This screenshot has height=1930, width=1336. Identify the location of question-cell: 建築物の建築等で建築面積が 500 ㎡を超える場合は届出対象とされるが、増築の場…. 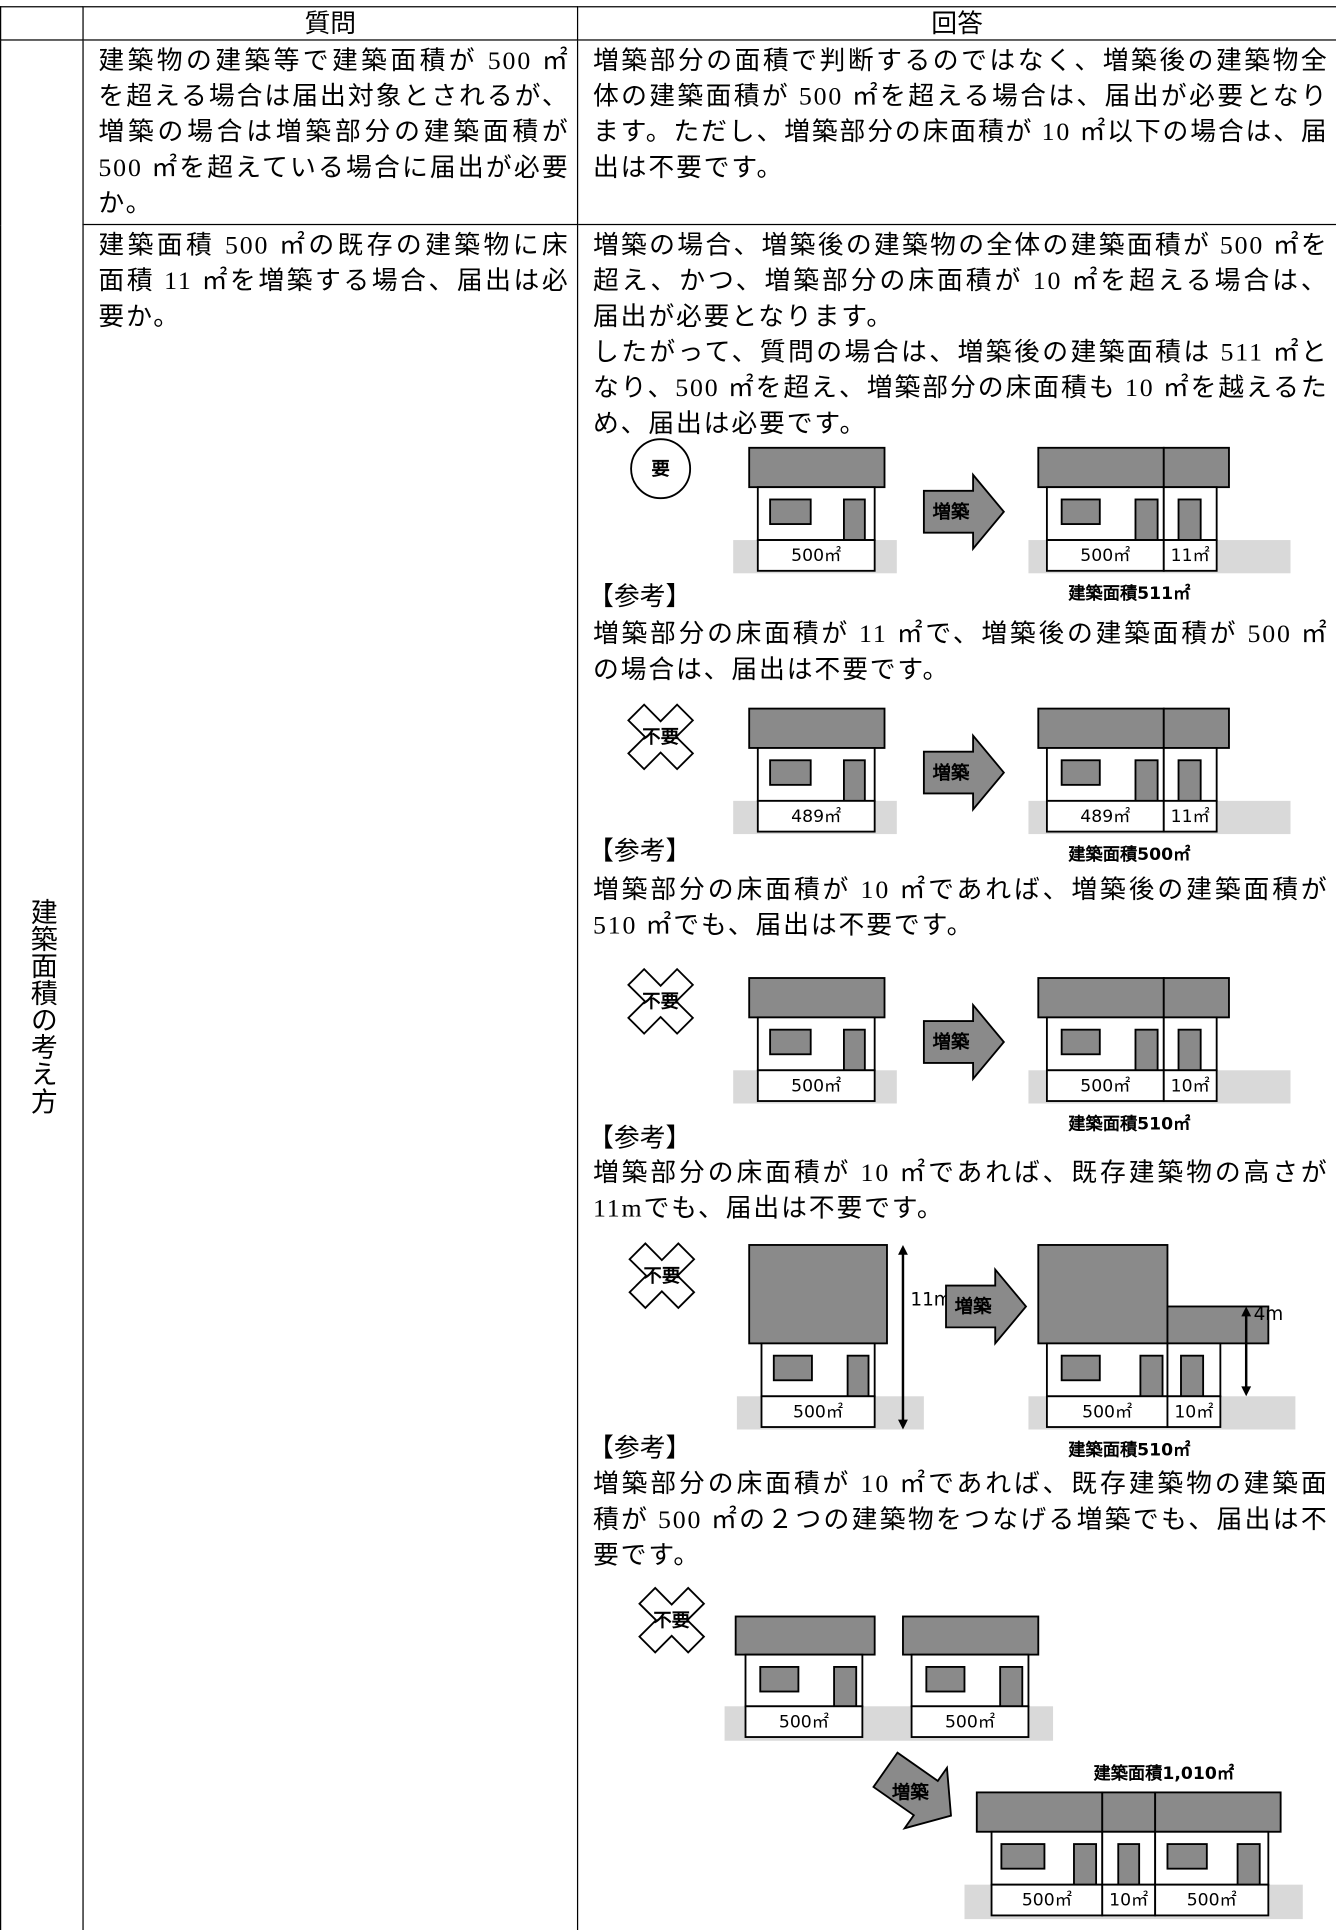
(330, 132).